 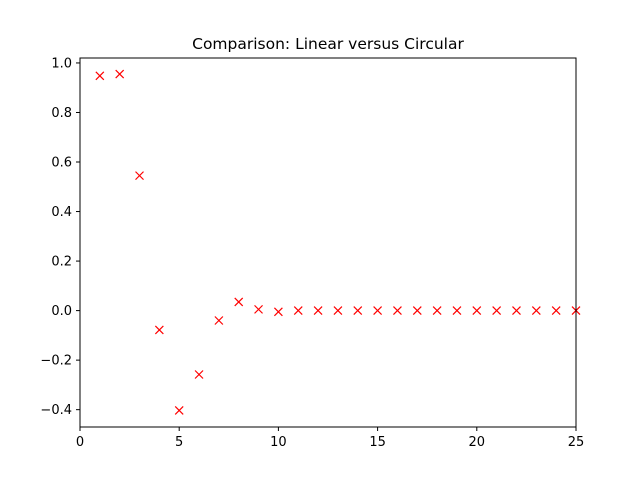 I want to click on chart-title: Comparison: Linear versus Circular, so click(x=328, y=44).